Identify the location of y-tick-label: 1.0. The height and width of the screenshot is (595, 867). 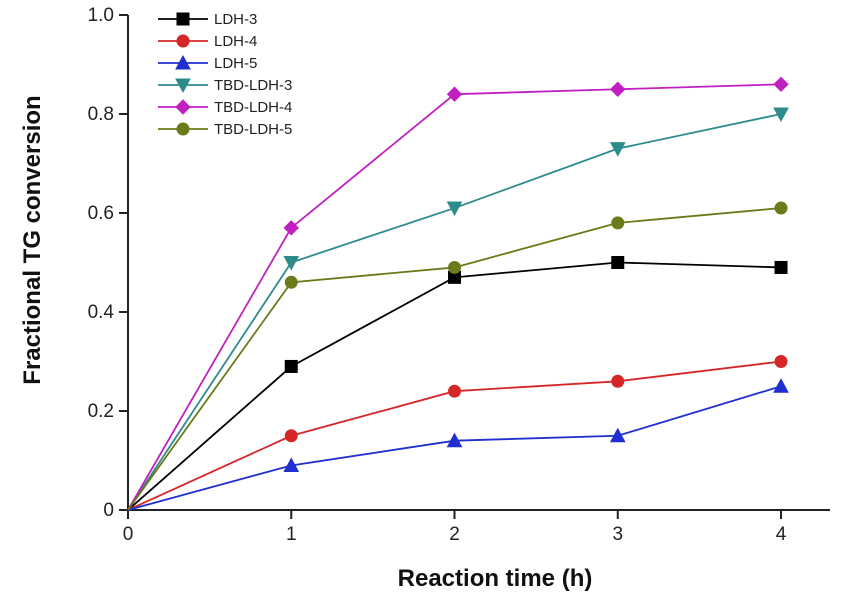
(101, 15).